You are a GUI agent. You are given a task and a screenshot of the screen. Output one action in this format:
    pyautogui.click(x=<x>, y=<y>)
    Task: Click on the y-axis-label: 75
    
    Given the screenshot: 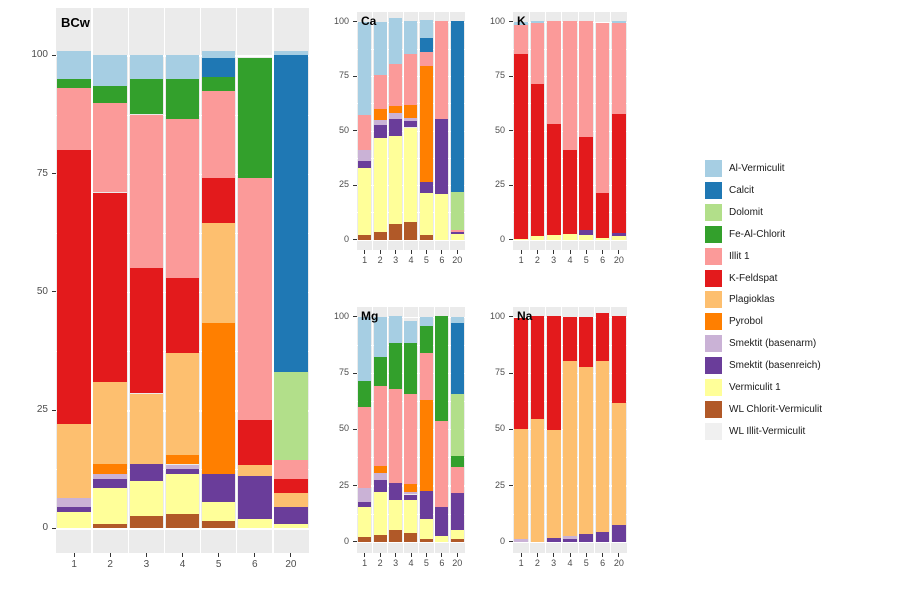 What is the action you would take?
    pyautogui.click(x=343, y=75)
    